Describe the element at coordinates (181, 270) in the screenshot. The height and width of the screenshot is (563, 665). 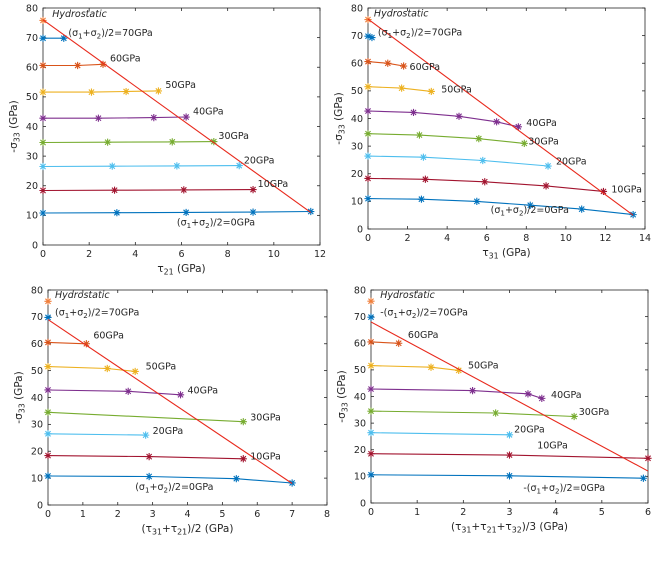
I see `x-axis-label: τ21 (GPa)` at that location.